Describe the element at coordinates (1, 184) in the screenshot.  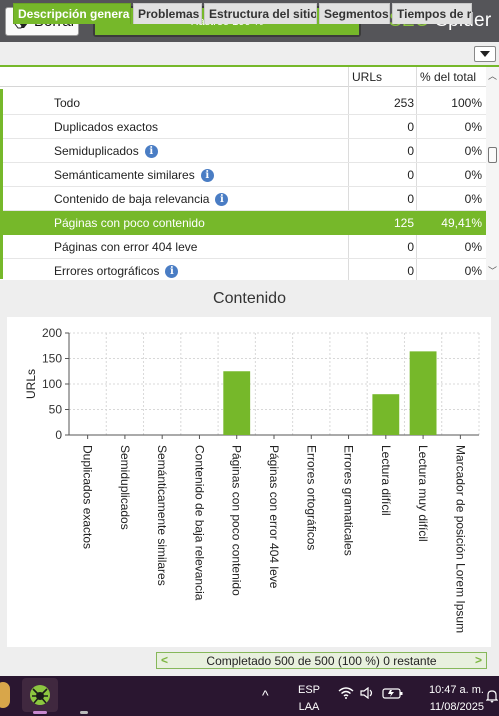
I see `row-accent-bar` at that location.